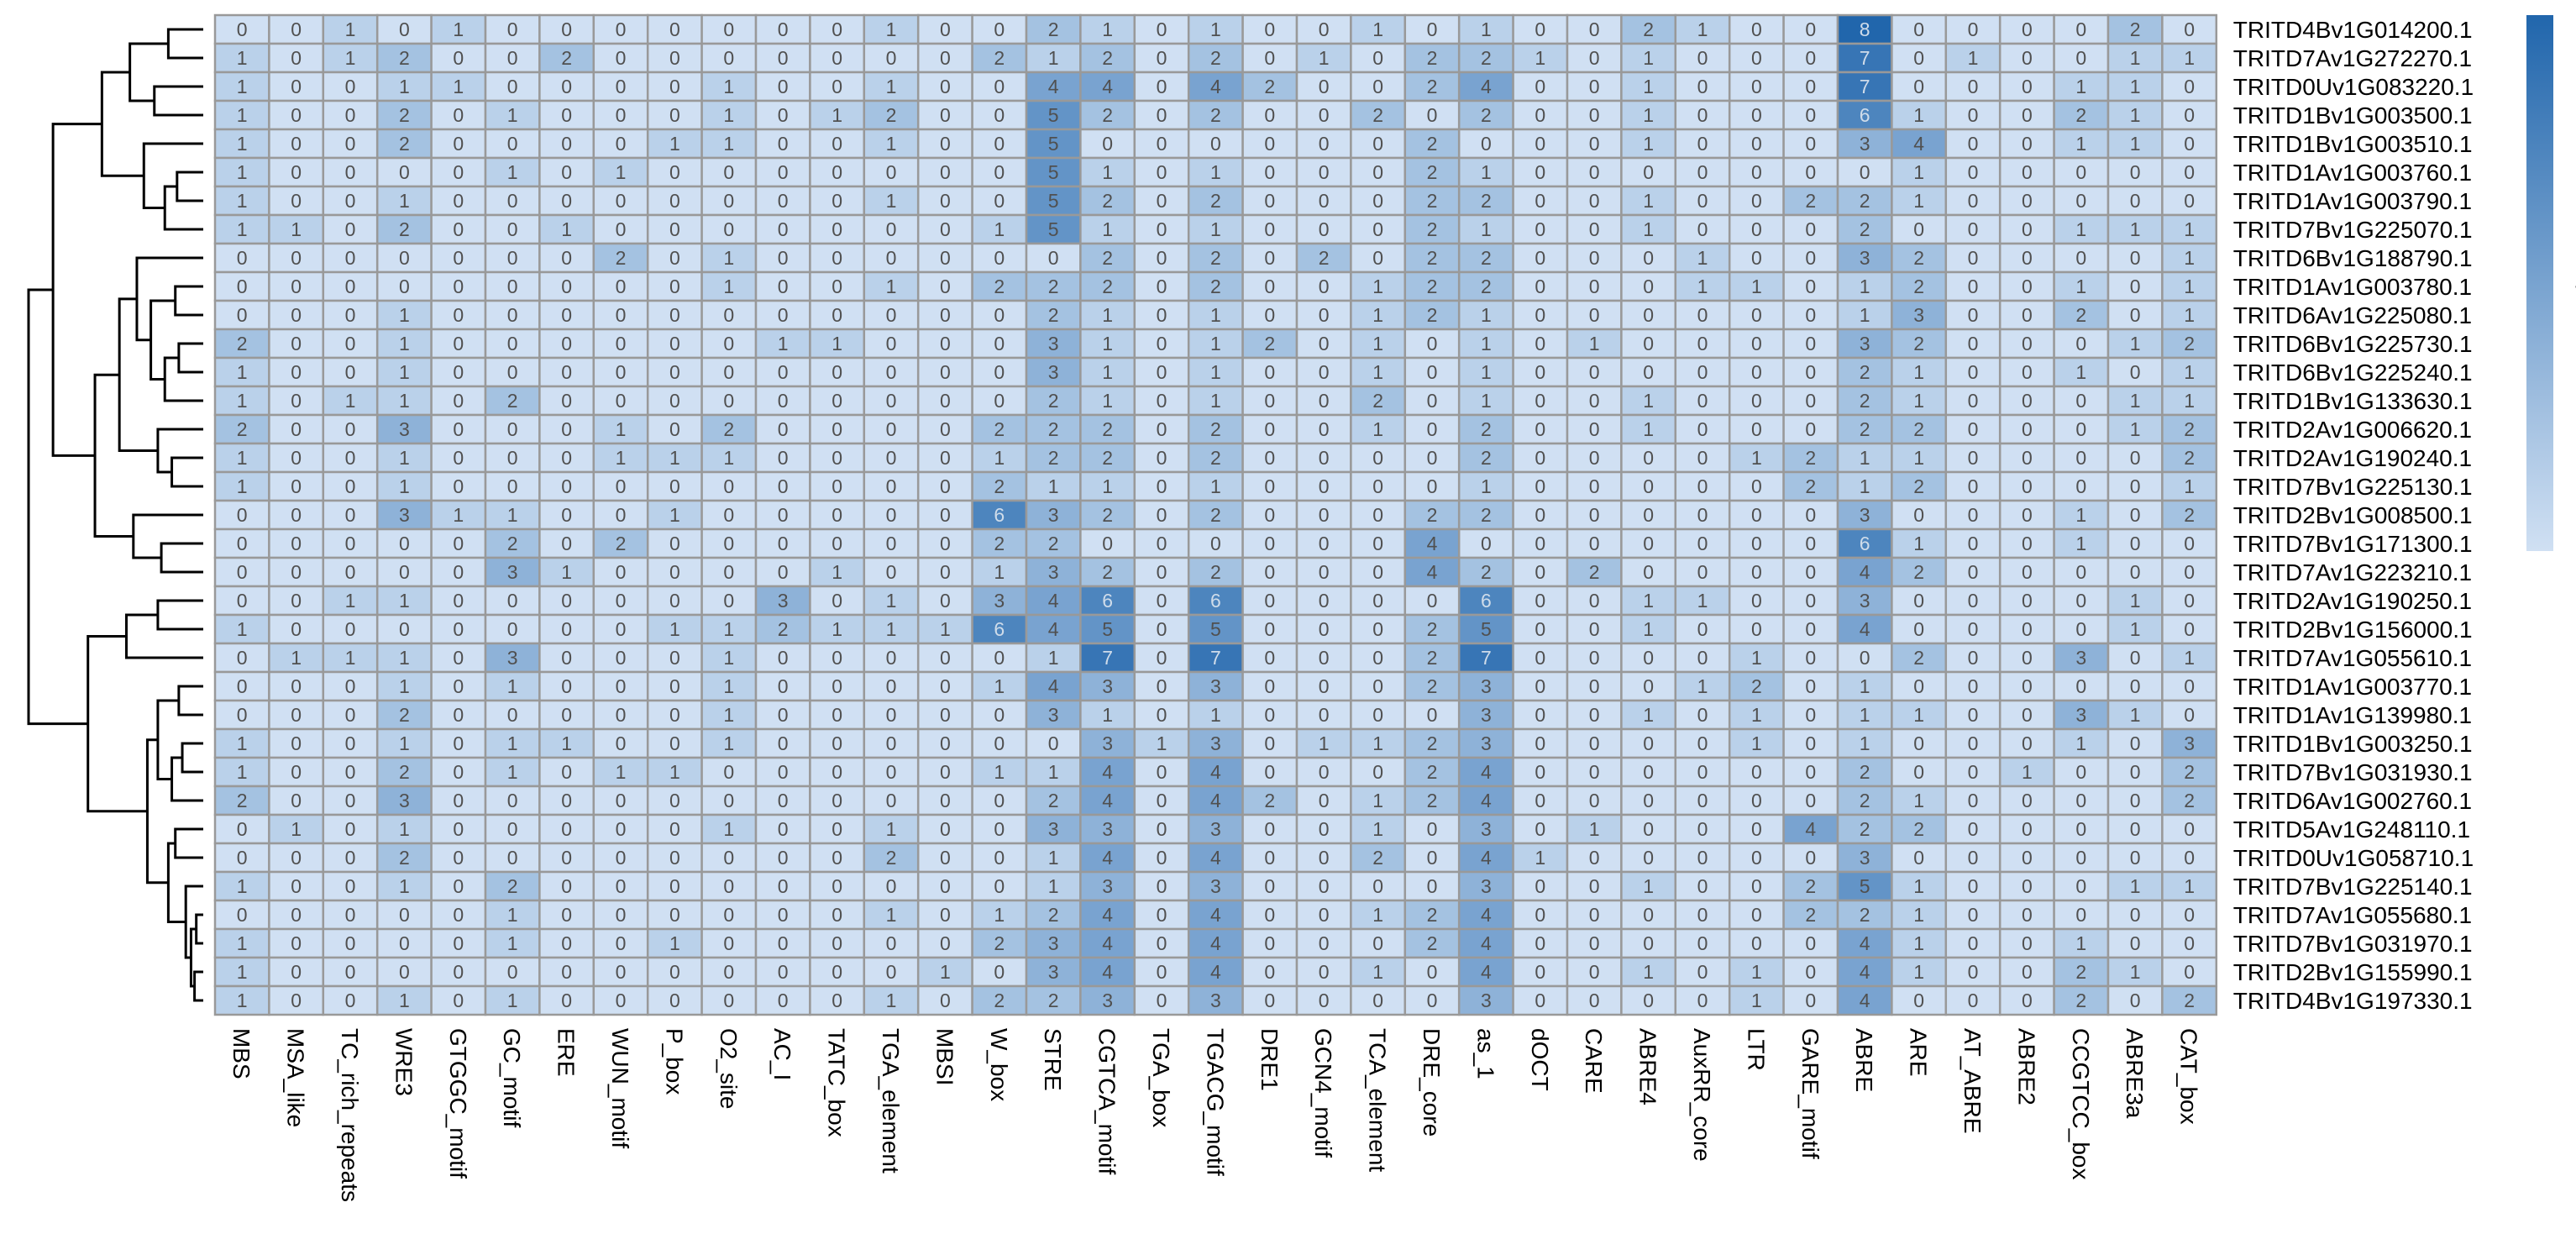  What do you see at coordinates (999, 629) in the screenshot?
I see `cell-value-label: 6` at bounding box center [999, 629].